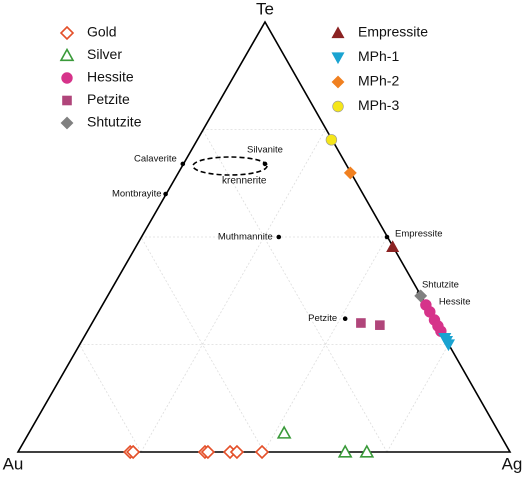 The width and height of the screenshot is (531, 482). What do you see at coordinates (322, 318) in the screenshot?
I see `reference-label: Petzite` at bounding box center [322, 318].